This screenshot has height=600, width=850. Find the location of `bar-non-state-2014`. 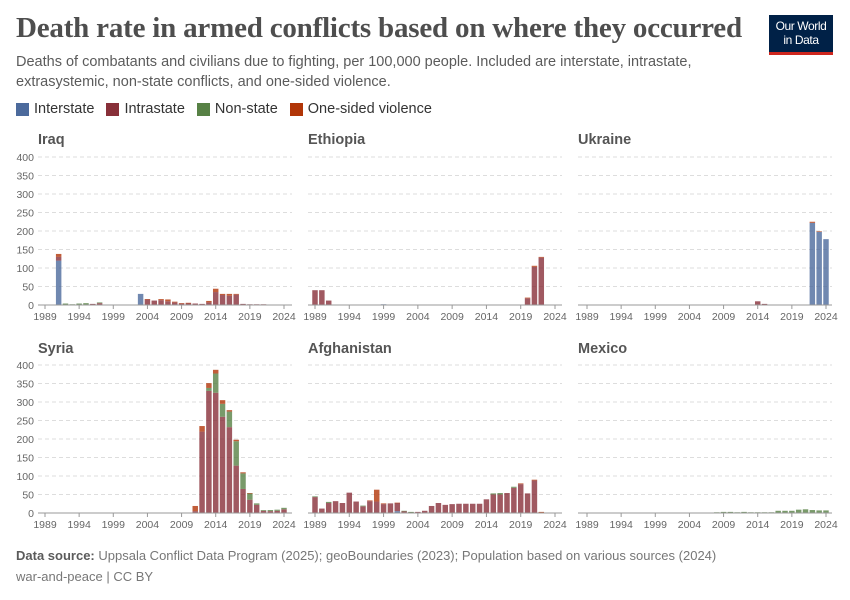

bar-non-state-2014 is located at coordinates (215, 383).